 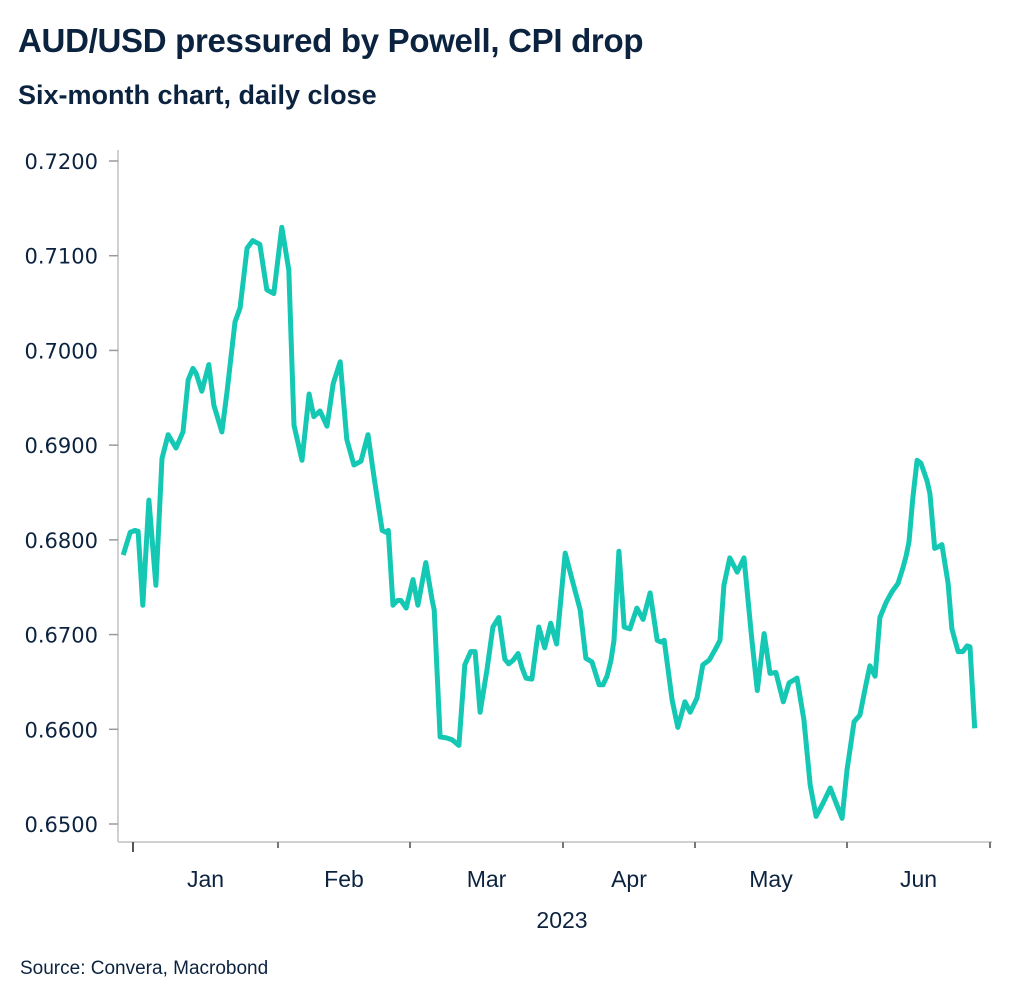 What do you see at coordinates (561, 867) in the screenshot?
I see `x-ticks: Jan Feb Mar Apr May Jun` at bounding box center [561, 867].